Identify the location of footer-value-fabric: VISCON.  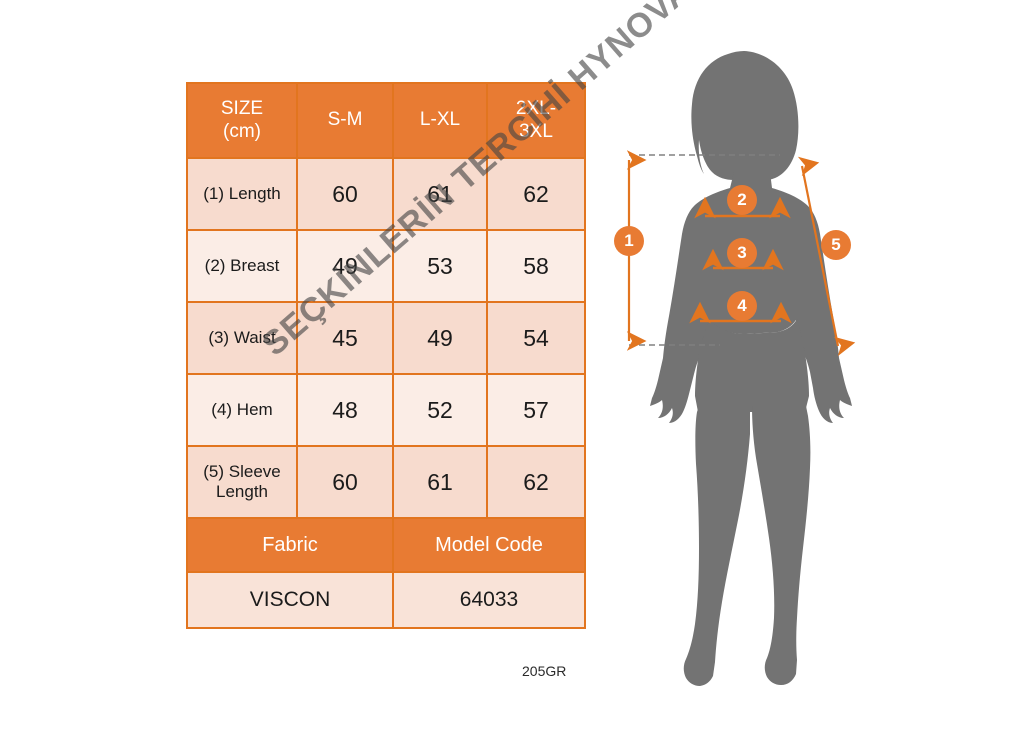
(290, 600).